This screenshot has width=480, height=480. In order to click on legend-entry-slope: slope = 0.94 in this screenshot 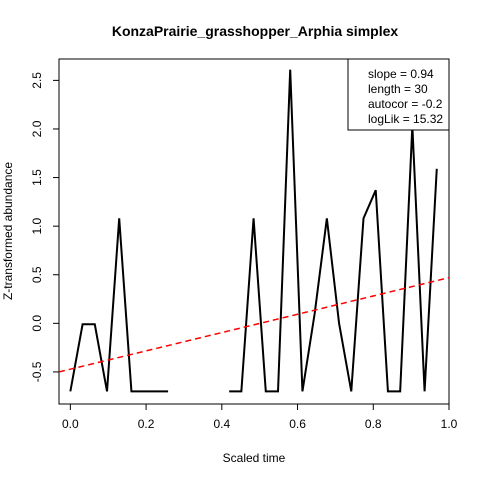, I will do `click(401, 74)`.